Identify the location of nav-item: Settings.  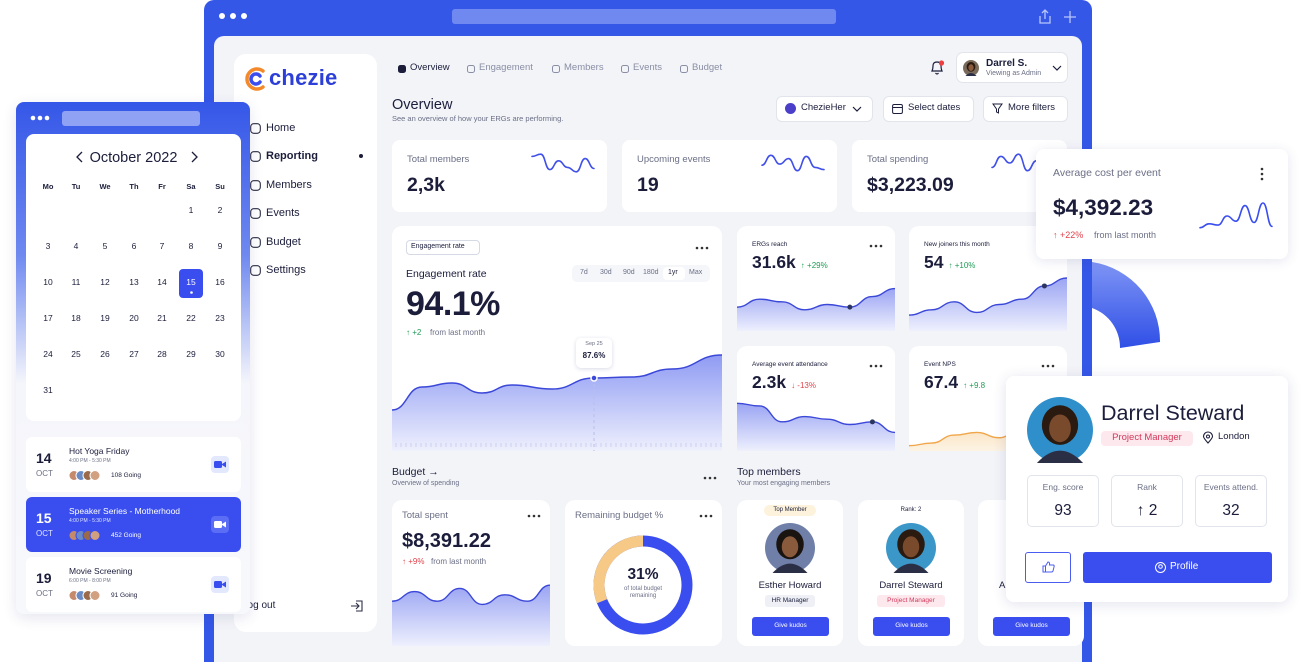
(286, 270).